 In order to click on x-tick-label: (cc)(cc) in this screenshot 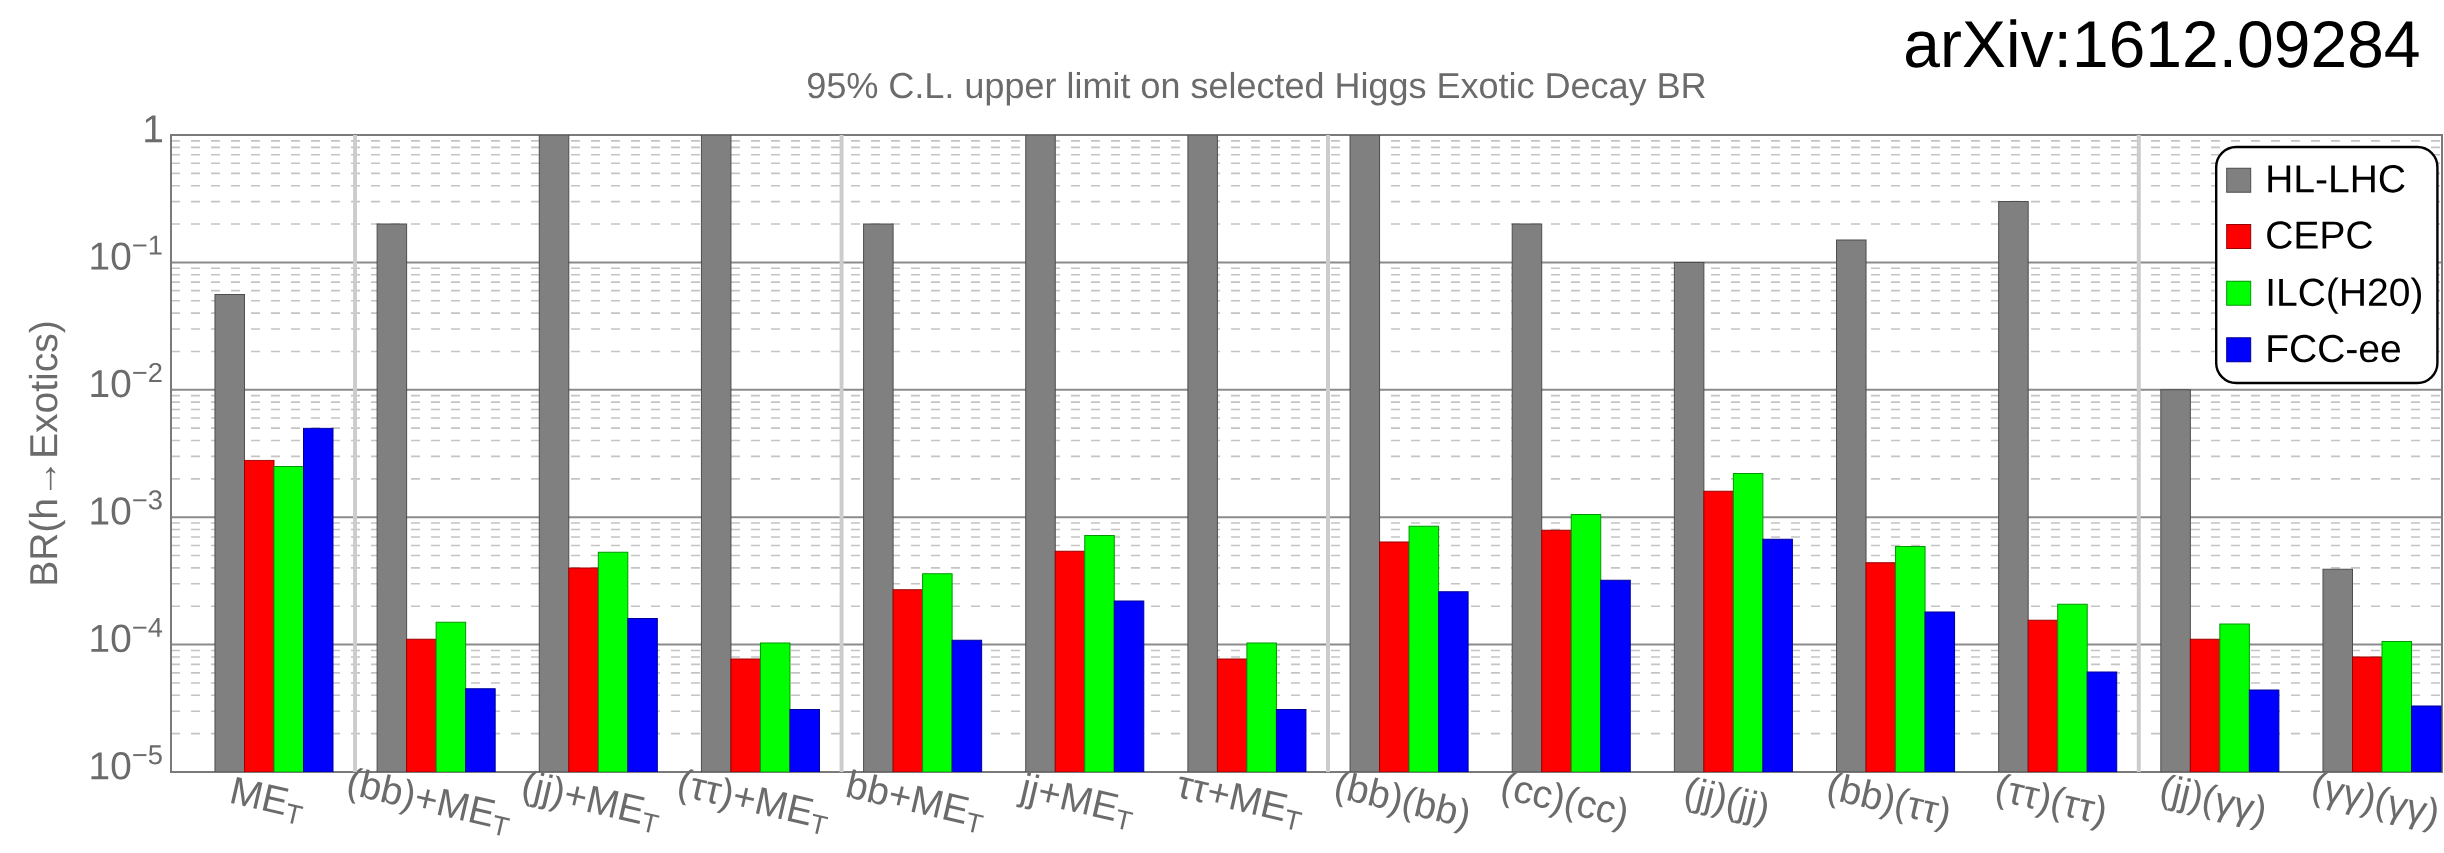, I will do `click(1564, 802)`.